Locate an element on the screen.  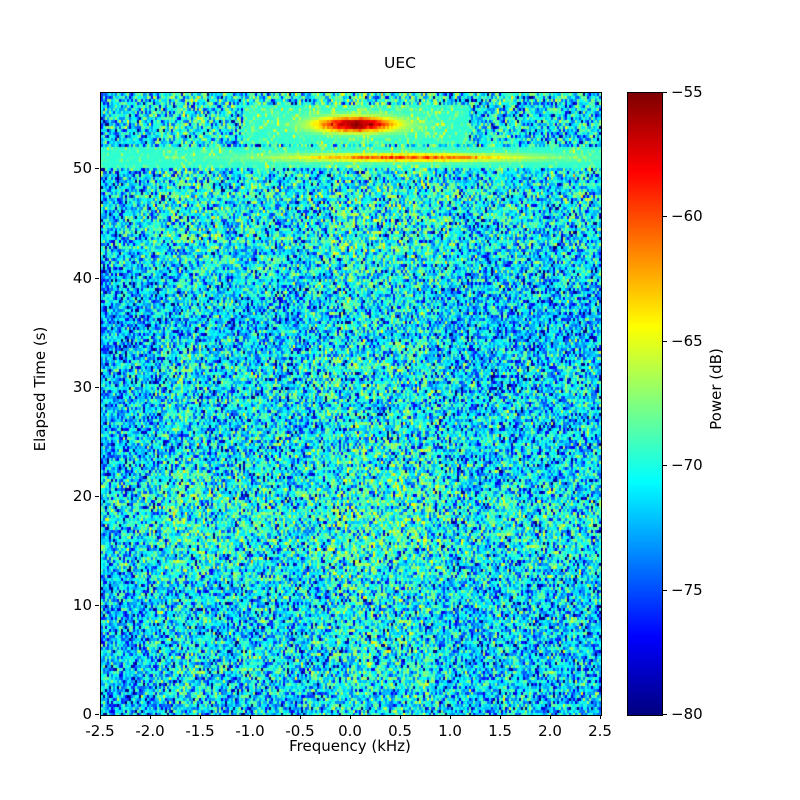
colorbar is located at coordinates (645, 404).